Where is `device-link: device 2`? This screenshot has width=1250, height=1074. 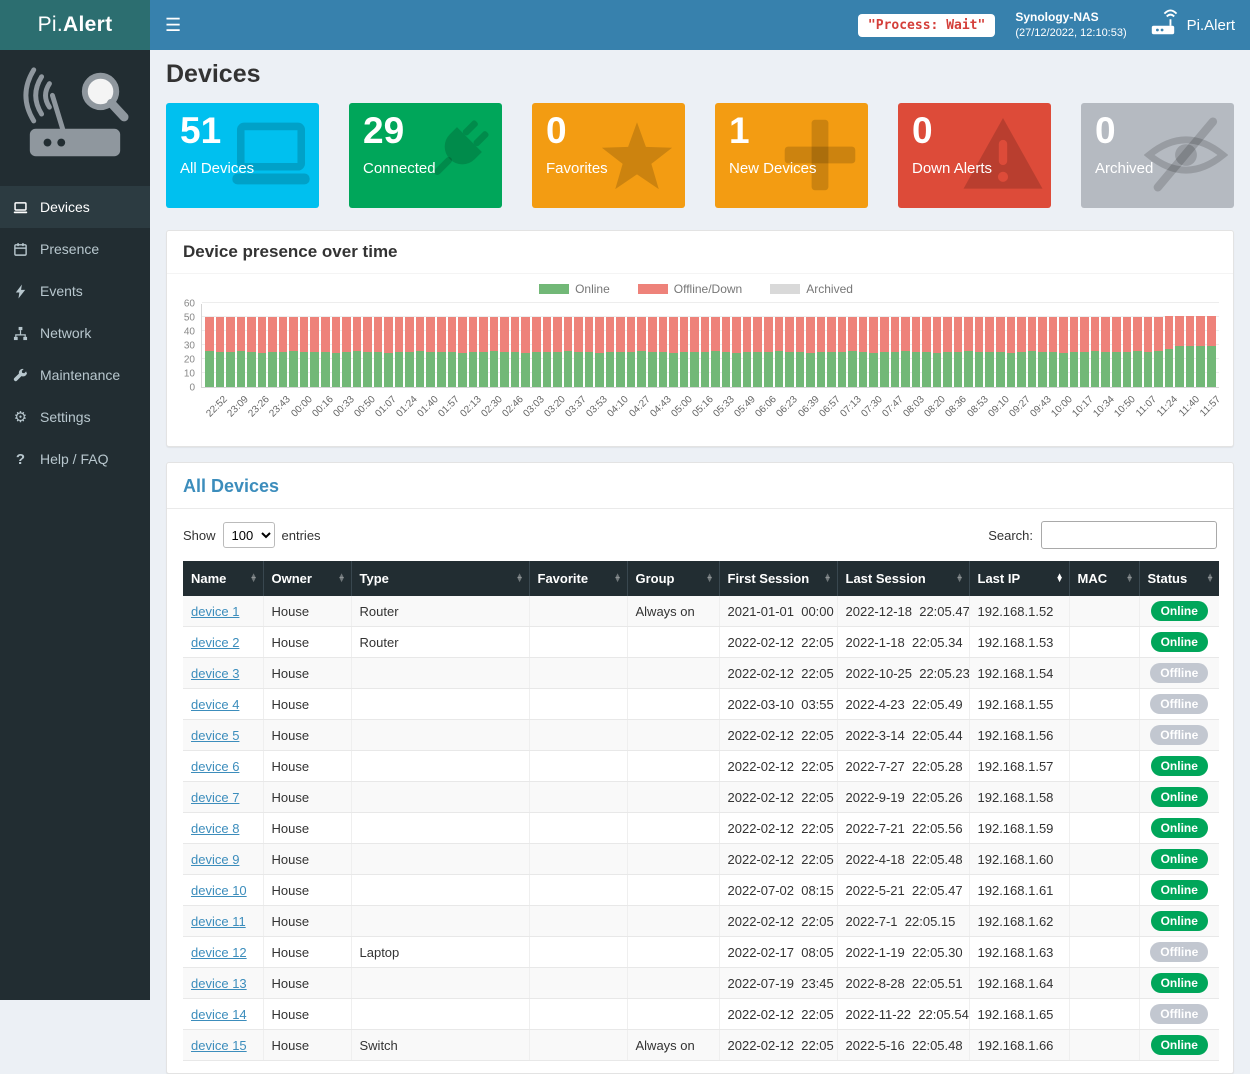 device-link: device 2 is located at coordinates (215, 642).